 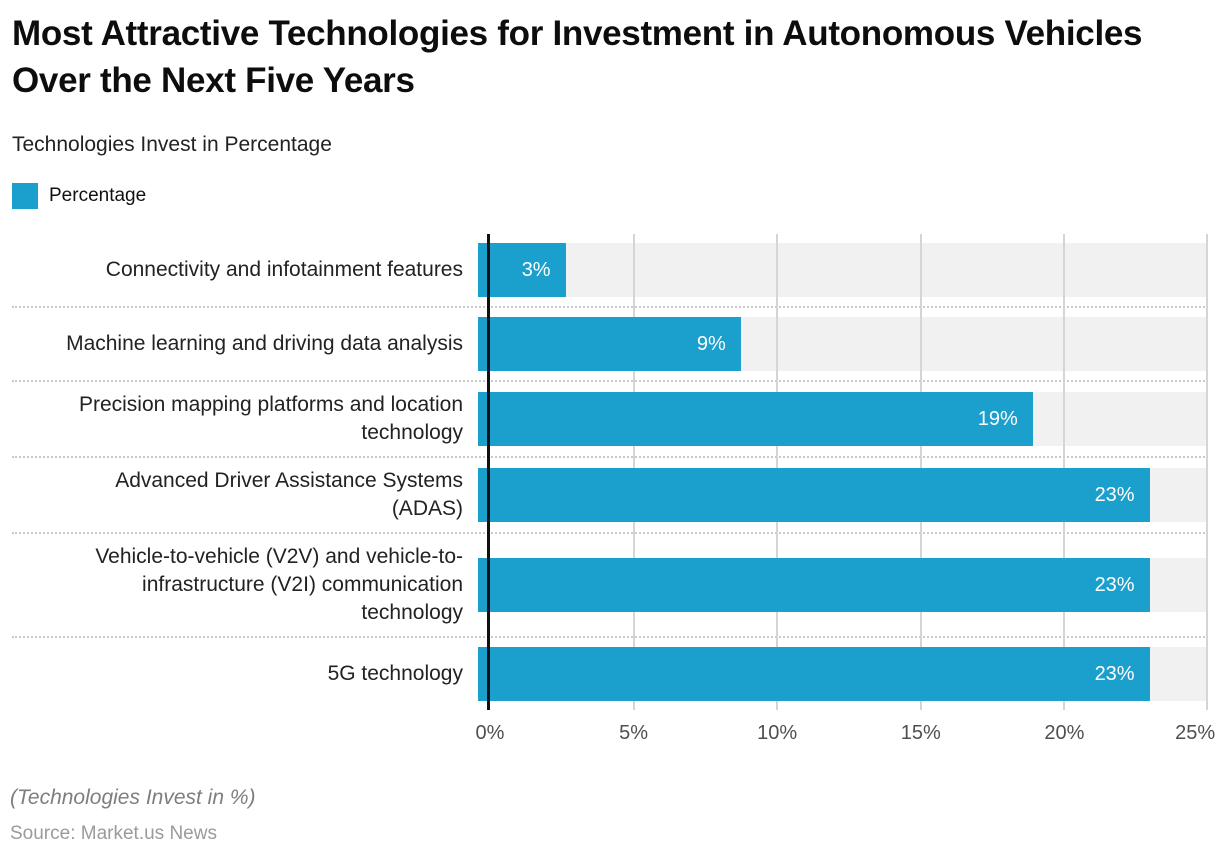 What do you see at coordinates (846, 732) in the screenshot?
I see `x-axis: 0% 5% 10% 15% 20% 25%` at bounding box center [846, 732].